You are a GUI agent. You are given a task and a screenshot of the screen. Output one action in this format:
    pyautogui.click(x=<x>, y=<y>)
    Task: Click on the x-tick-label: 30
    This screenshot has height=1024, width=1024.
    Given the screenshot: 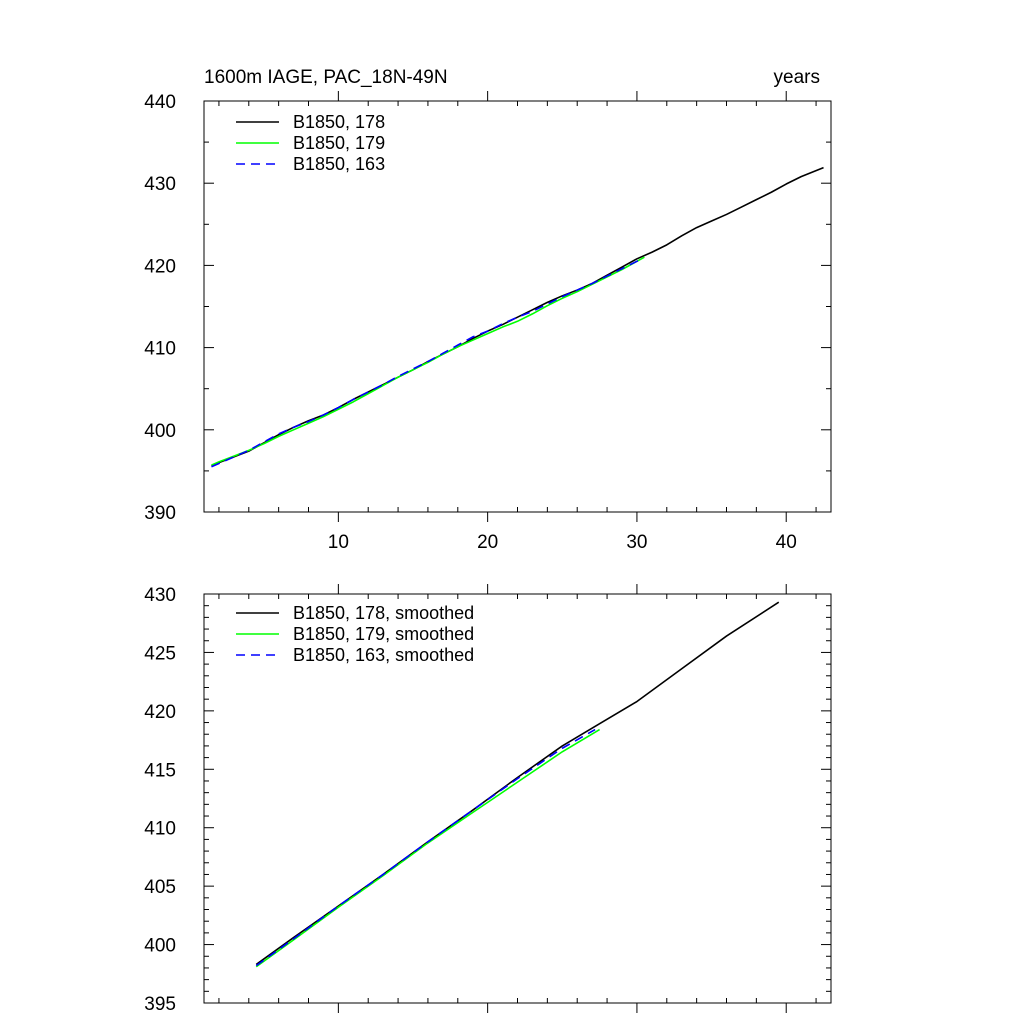 What is the action you would take?
    pyautogui.click(x=636, y=542)
    